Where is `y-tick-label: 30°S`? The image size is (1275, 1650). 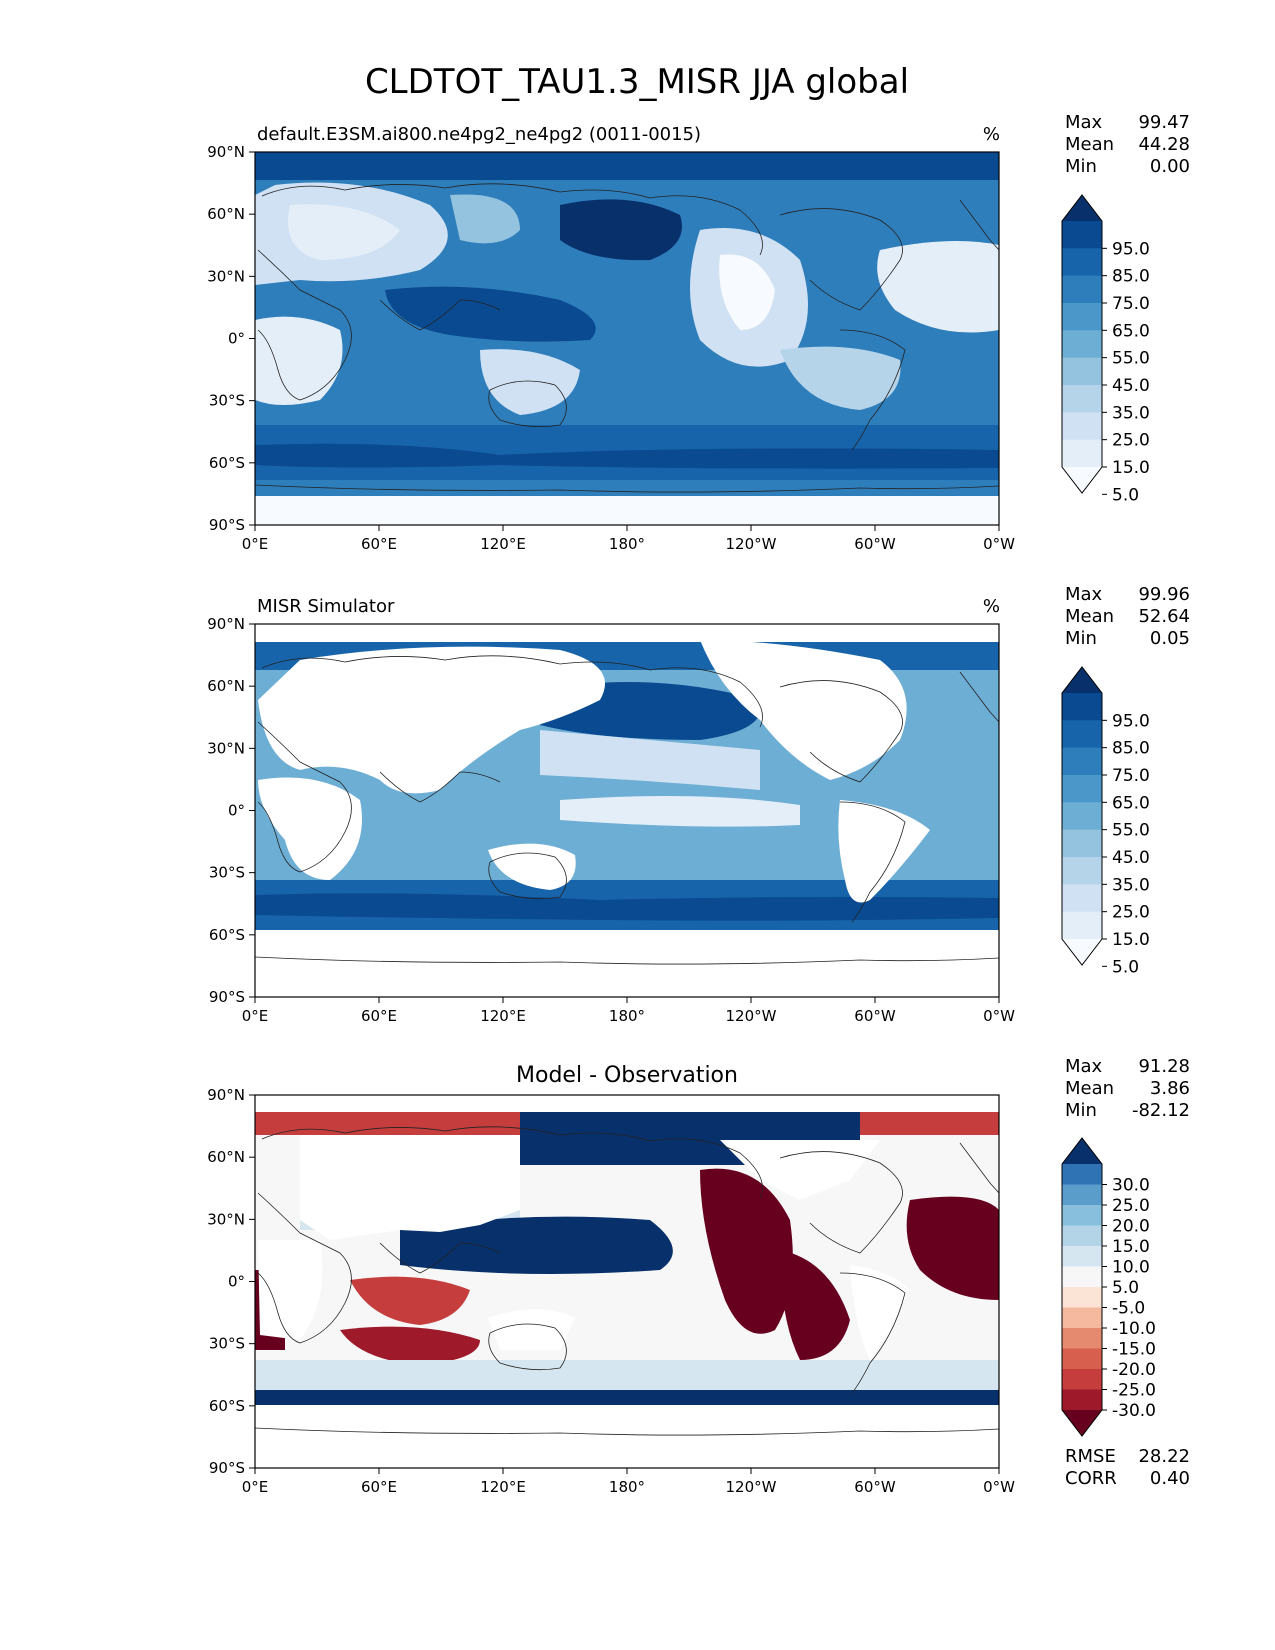
y-tick-label: 30°S is located at coordinates (227, 873).